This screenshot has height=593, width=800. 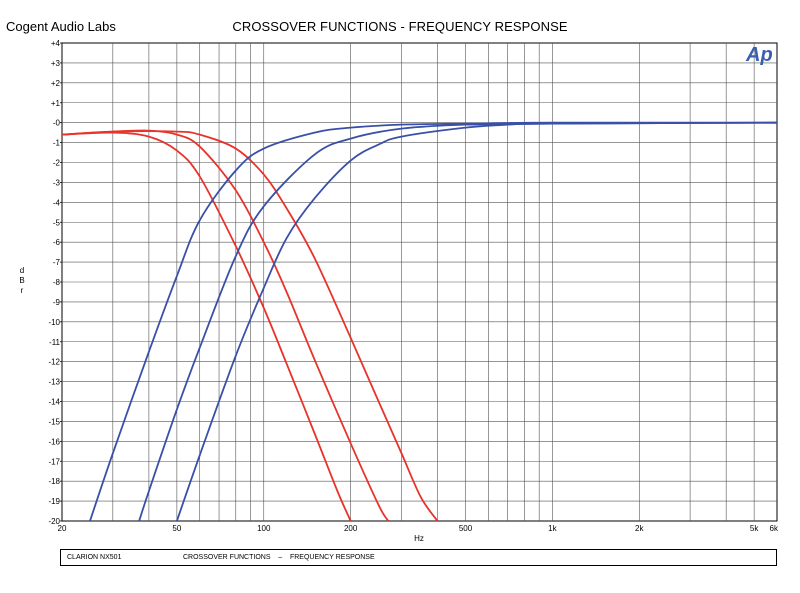 What do you see at coordinates (57, 163) in the screenshot?
I see `y-tick-label: -2` at bounding box center [57, 163].